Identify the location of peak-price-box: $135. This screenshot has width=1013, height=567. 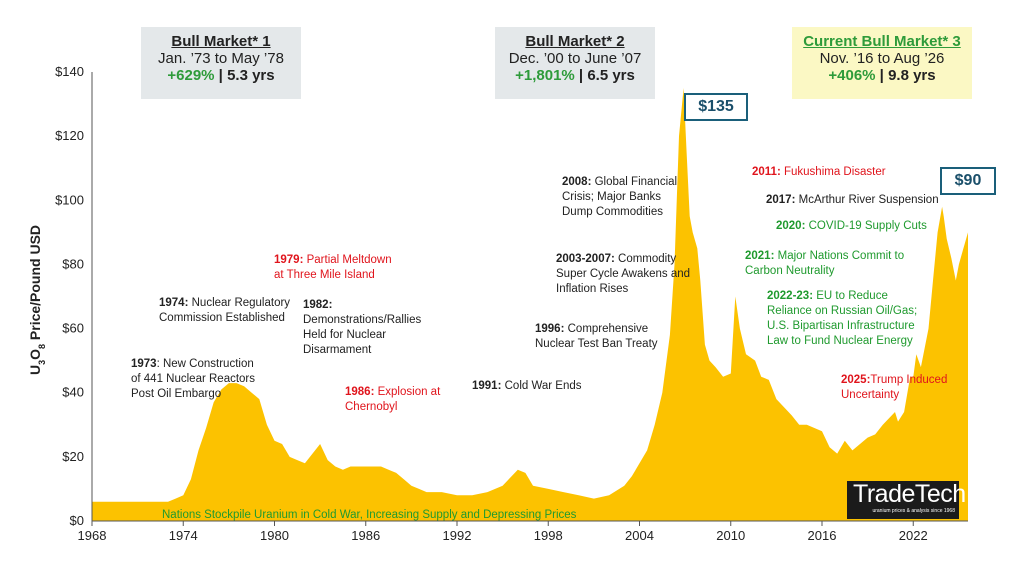
(716, 107).